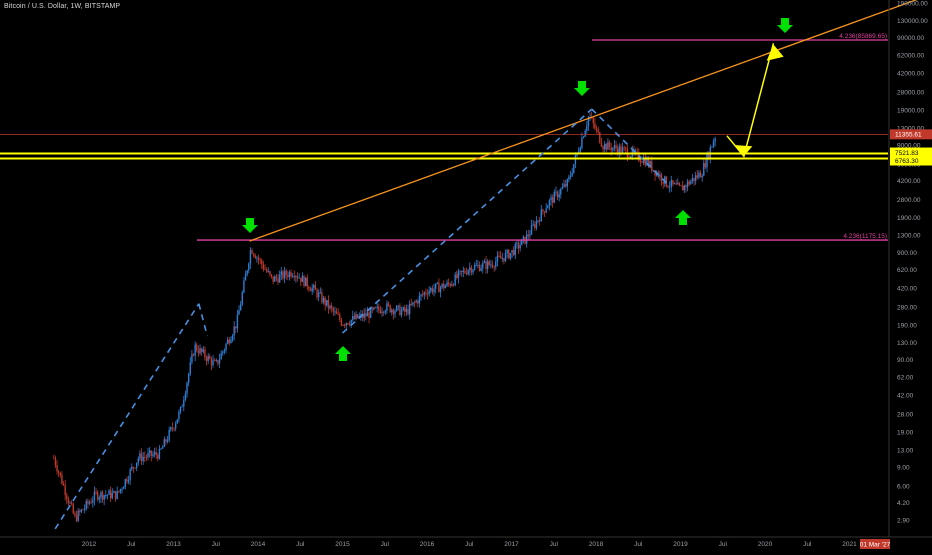  What do you see at coordinates (907, 325) in the screenshot?
I see `price-axis-label: 190.00` at bounding box center [907, 325].